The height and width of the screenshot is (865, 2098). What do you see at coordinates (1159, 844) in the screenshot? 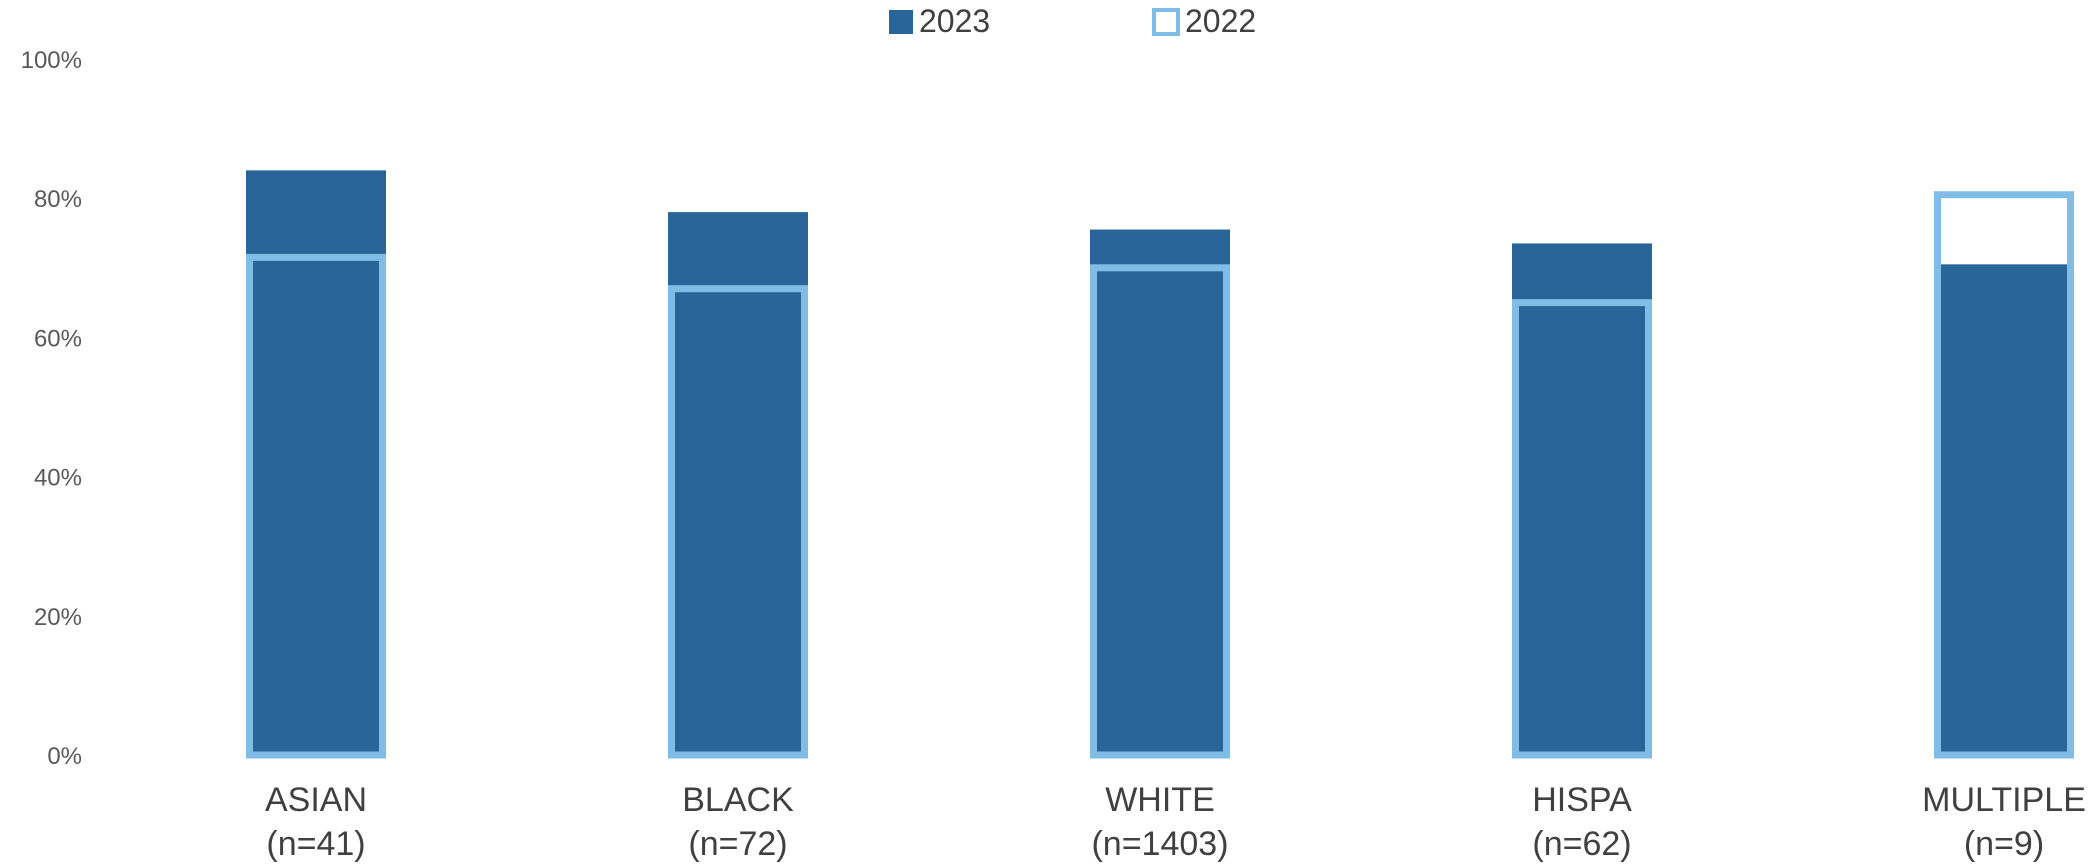
I see `x-category-count: (n=1403)` at bounding box center [1159, 844].